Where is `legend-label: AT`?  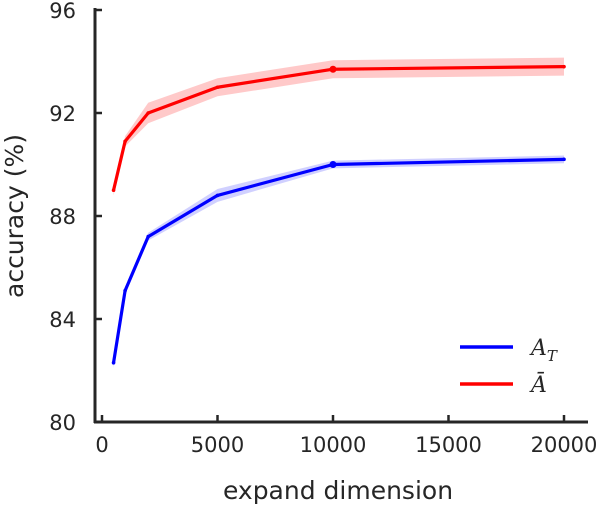
legend-label: AT is located at coordinates (543, 350).